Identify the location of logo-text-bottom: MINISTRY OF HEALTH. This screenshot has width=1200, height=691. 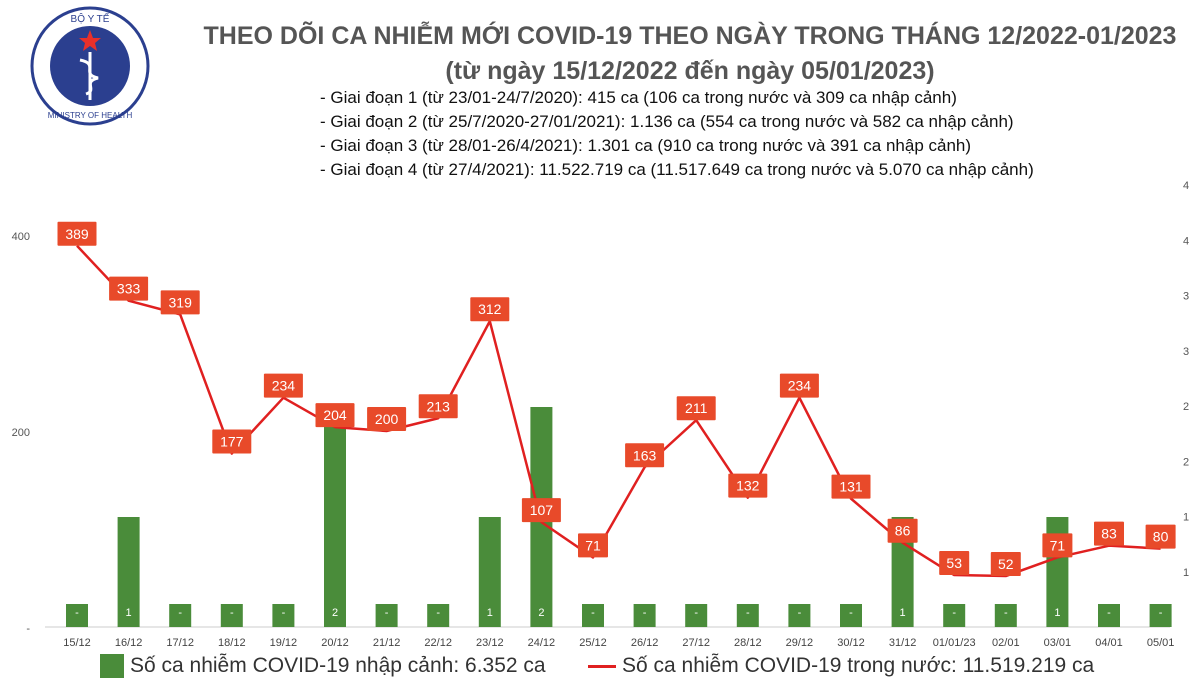
(90, 115).